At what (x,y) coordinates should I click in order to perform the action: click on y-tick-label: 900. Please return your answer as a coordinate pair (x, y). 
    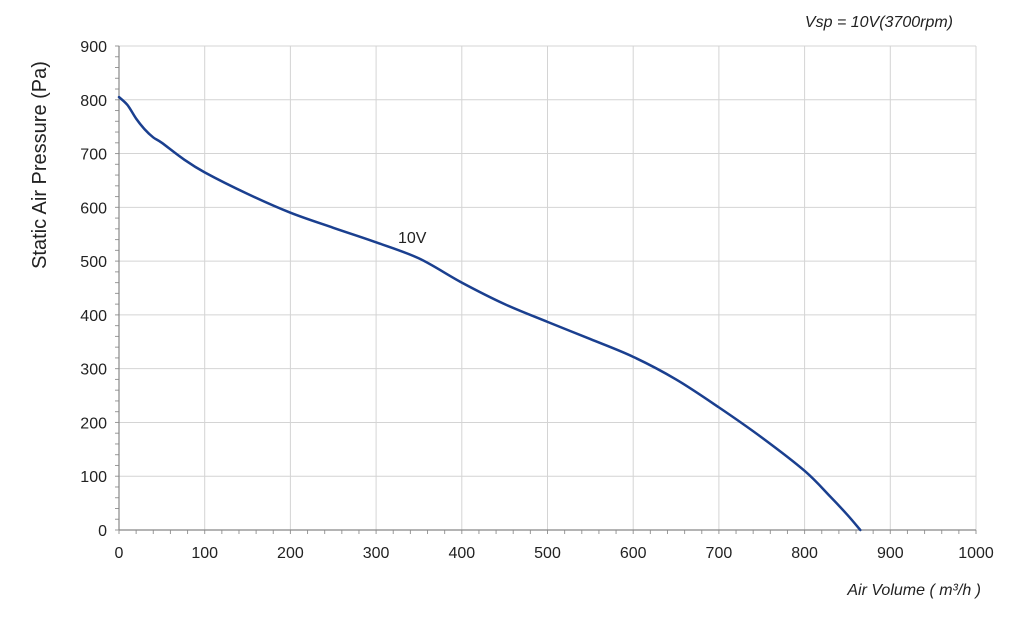
    Looking at the image, I should click on (93, 47).